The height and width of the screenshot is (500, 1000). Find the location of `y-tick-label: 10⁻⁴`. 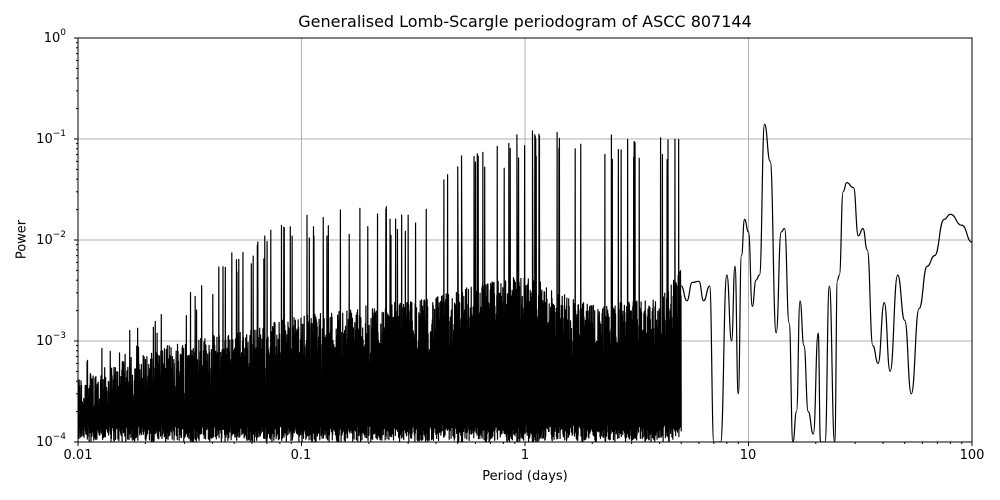

y-tick-label: 10⁻⁴ is located at coordinates (51, 441).